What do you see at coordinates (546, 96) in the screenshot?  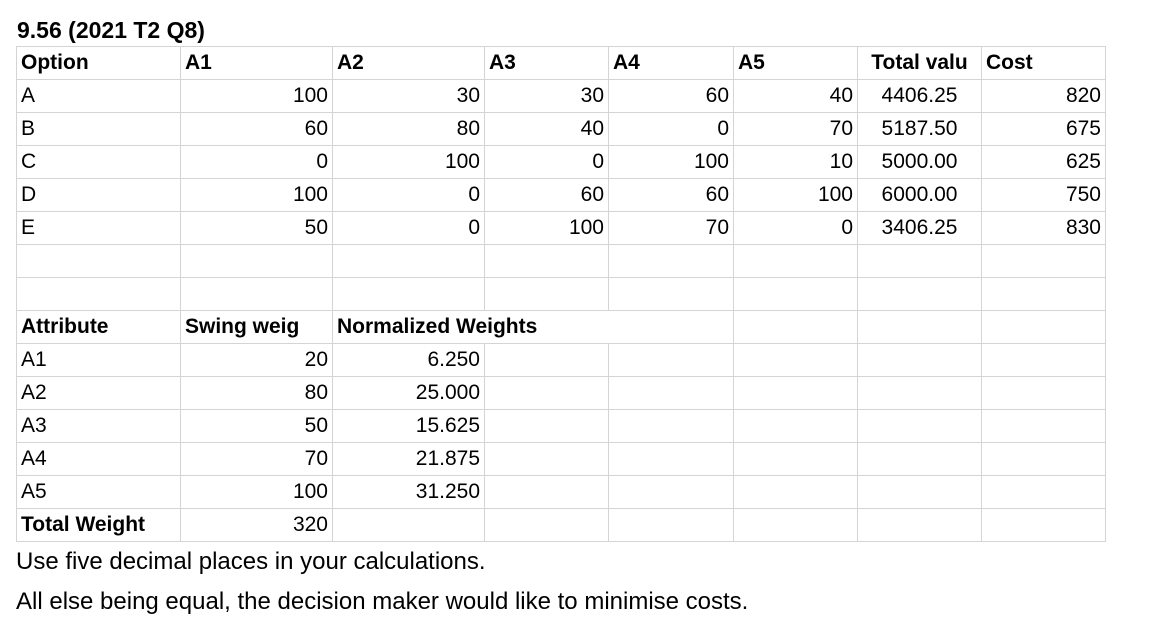 I see `a3-cell: 30` at bounding box center [546, 96].